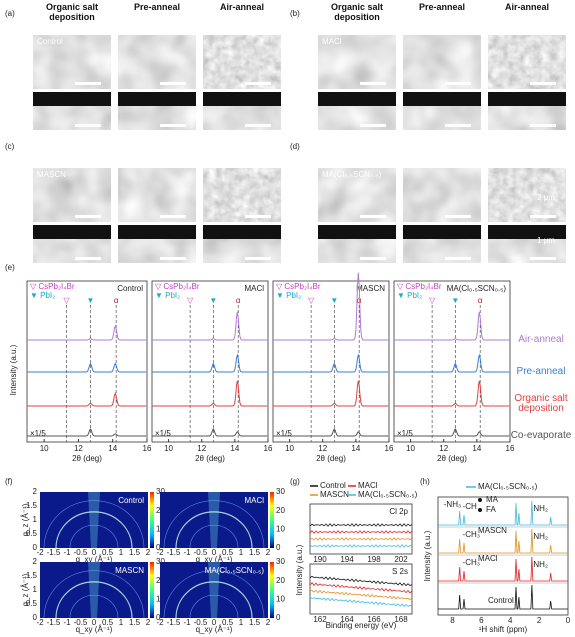  What do you see at coordinates (400, 571) in the screenshot?
I see `plot-title: S 2s` at bounding box center [400, 571].